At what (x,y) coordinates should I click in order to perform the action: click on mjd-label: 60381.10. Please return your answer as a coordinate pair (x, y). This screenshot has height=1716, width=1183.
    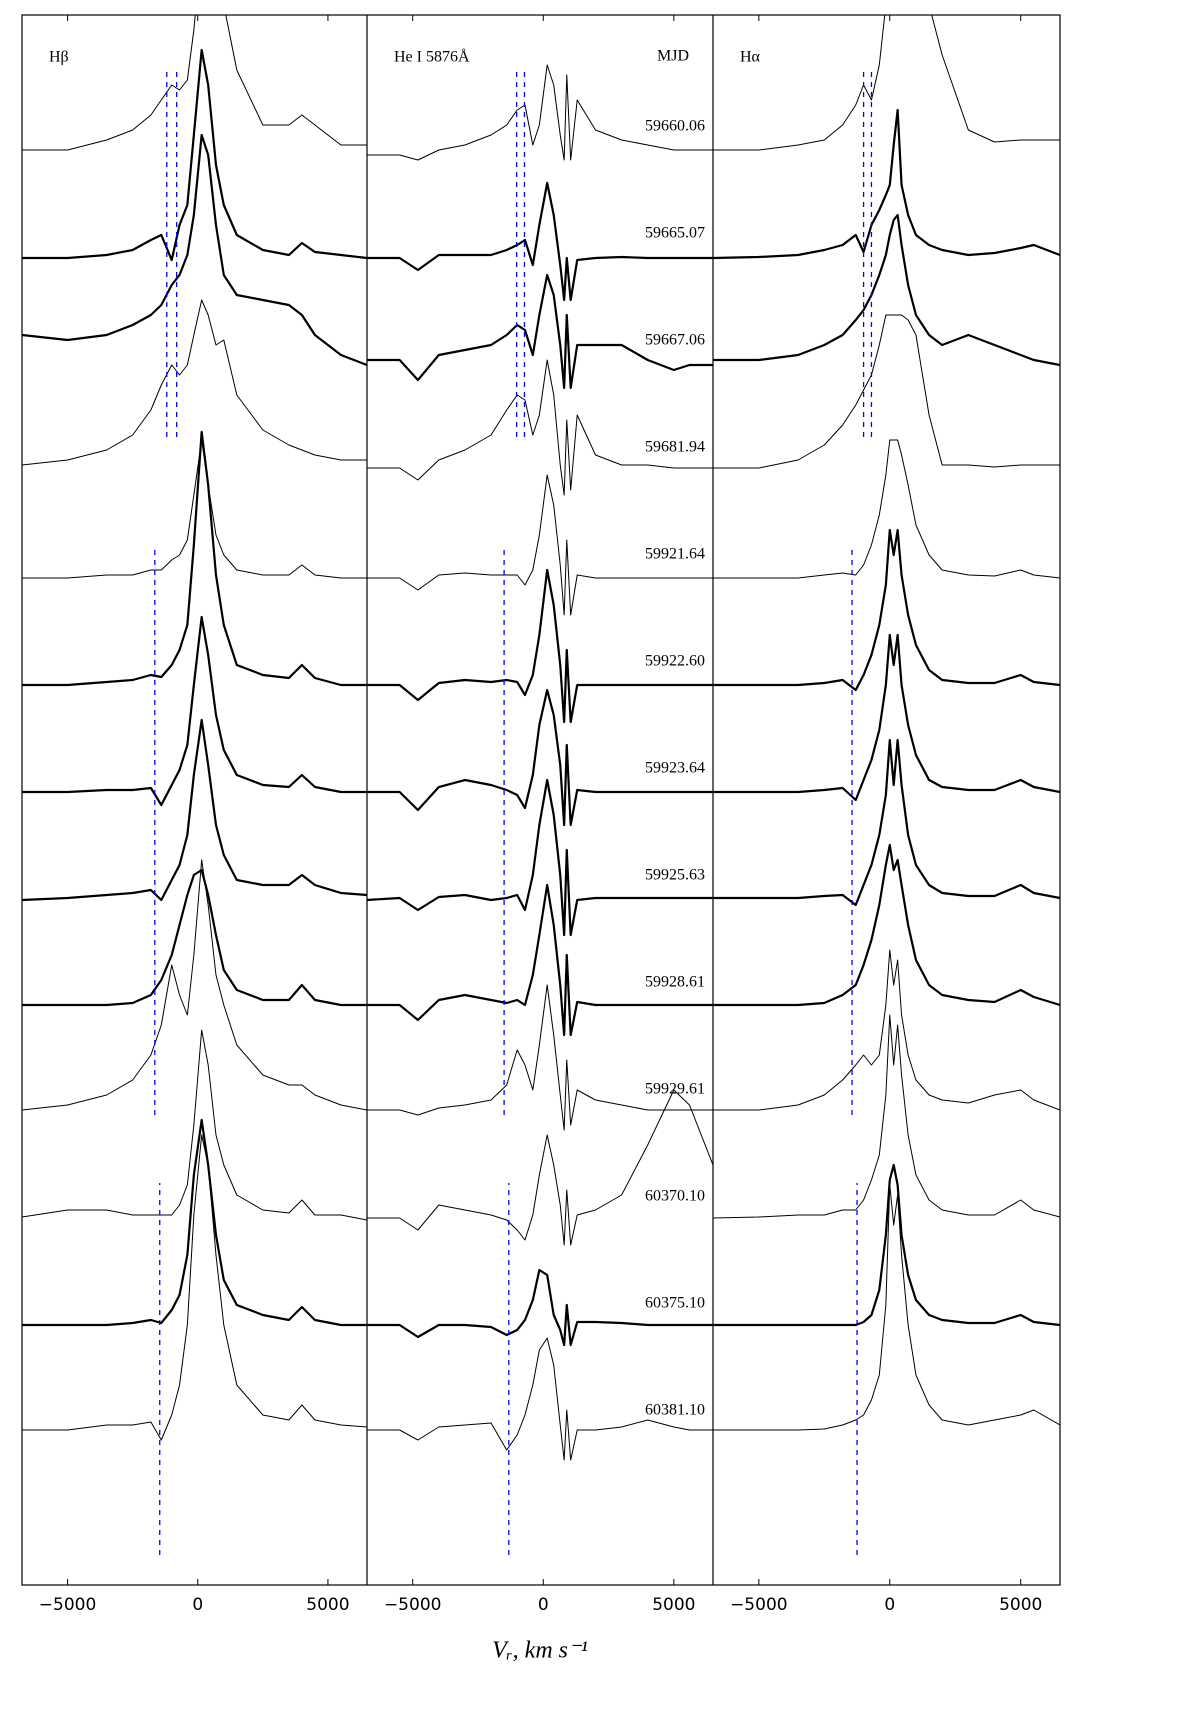
    Looking at the image, I should click on (675, 1410).